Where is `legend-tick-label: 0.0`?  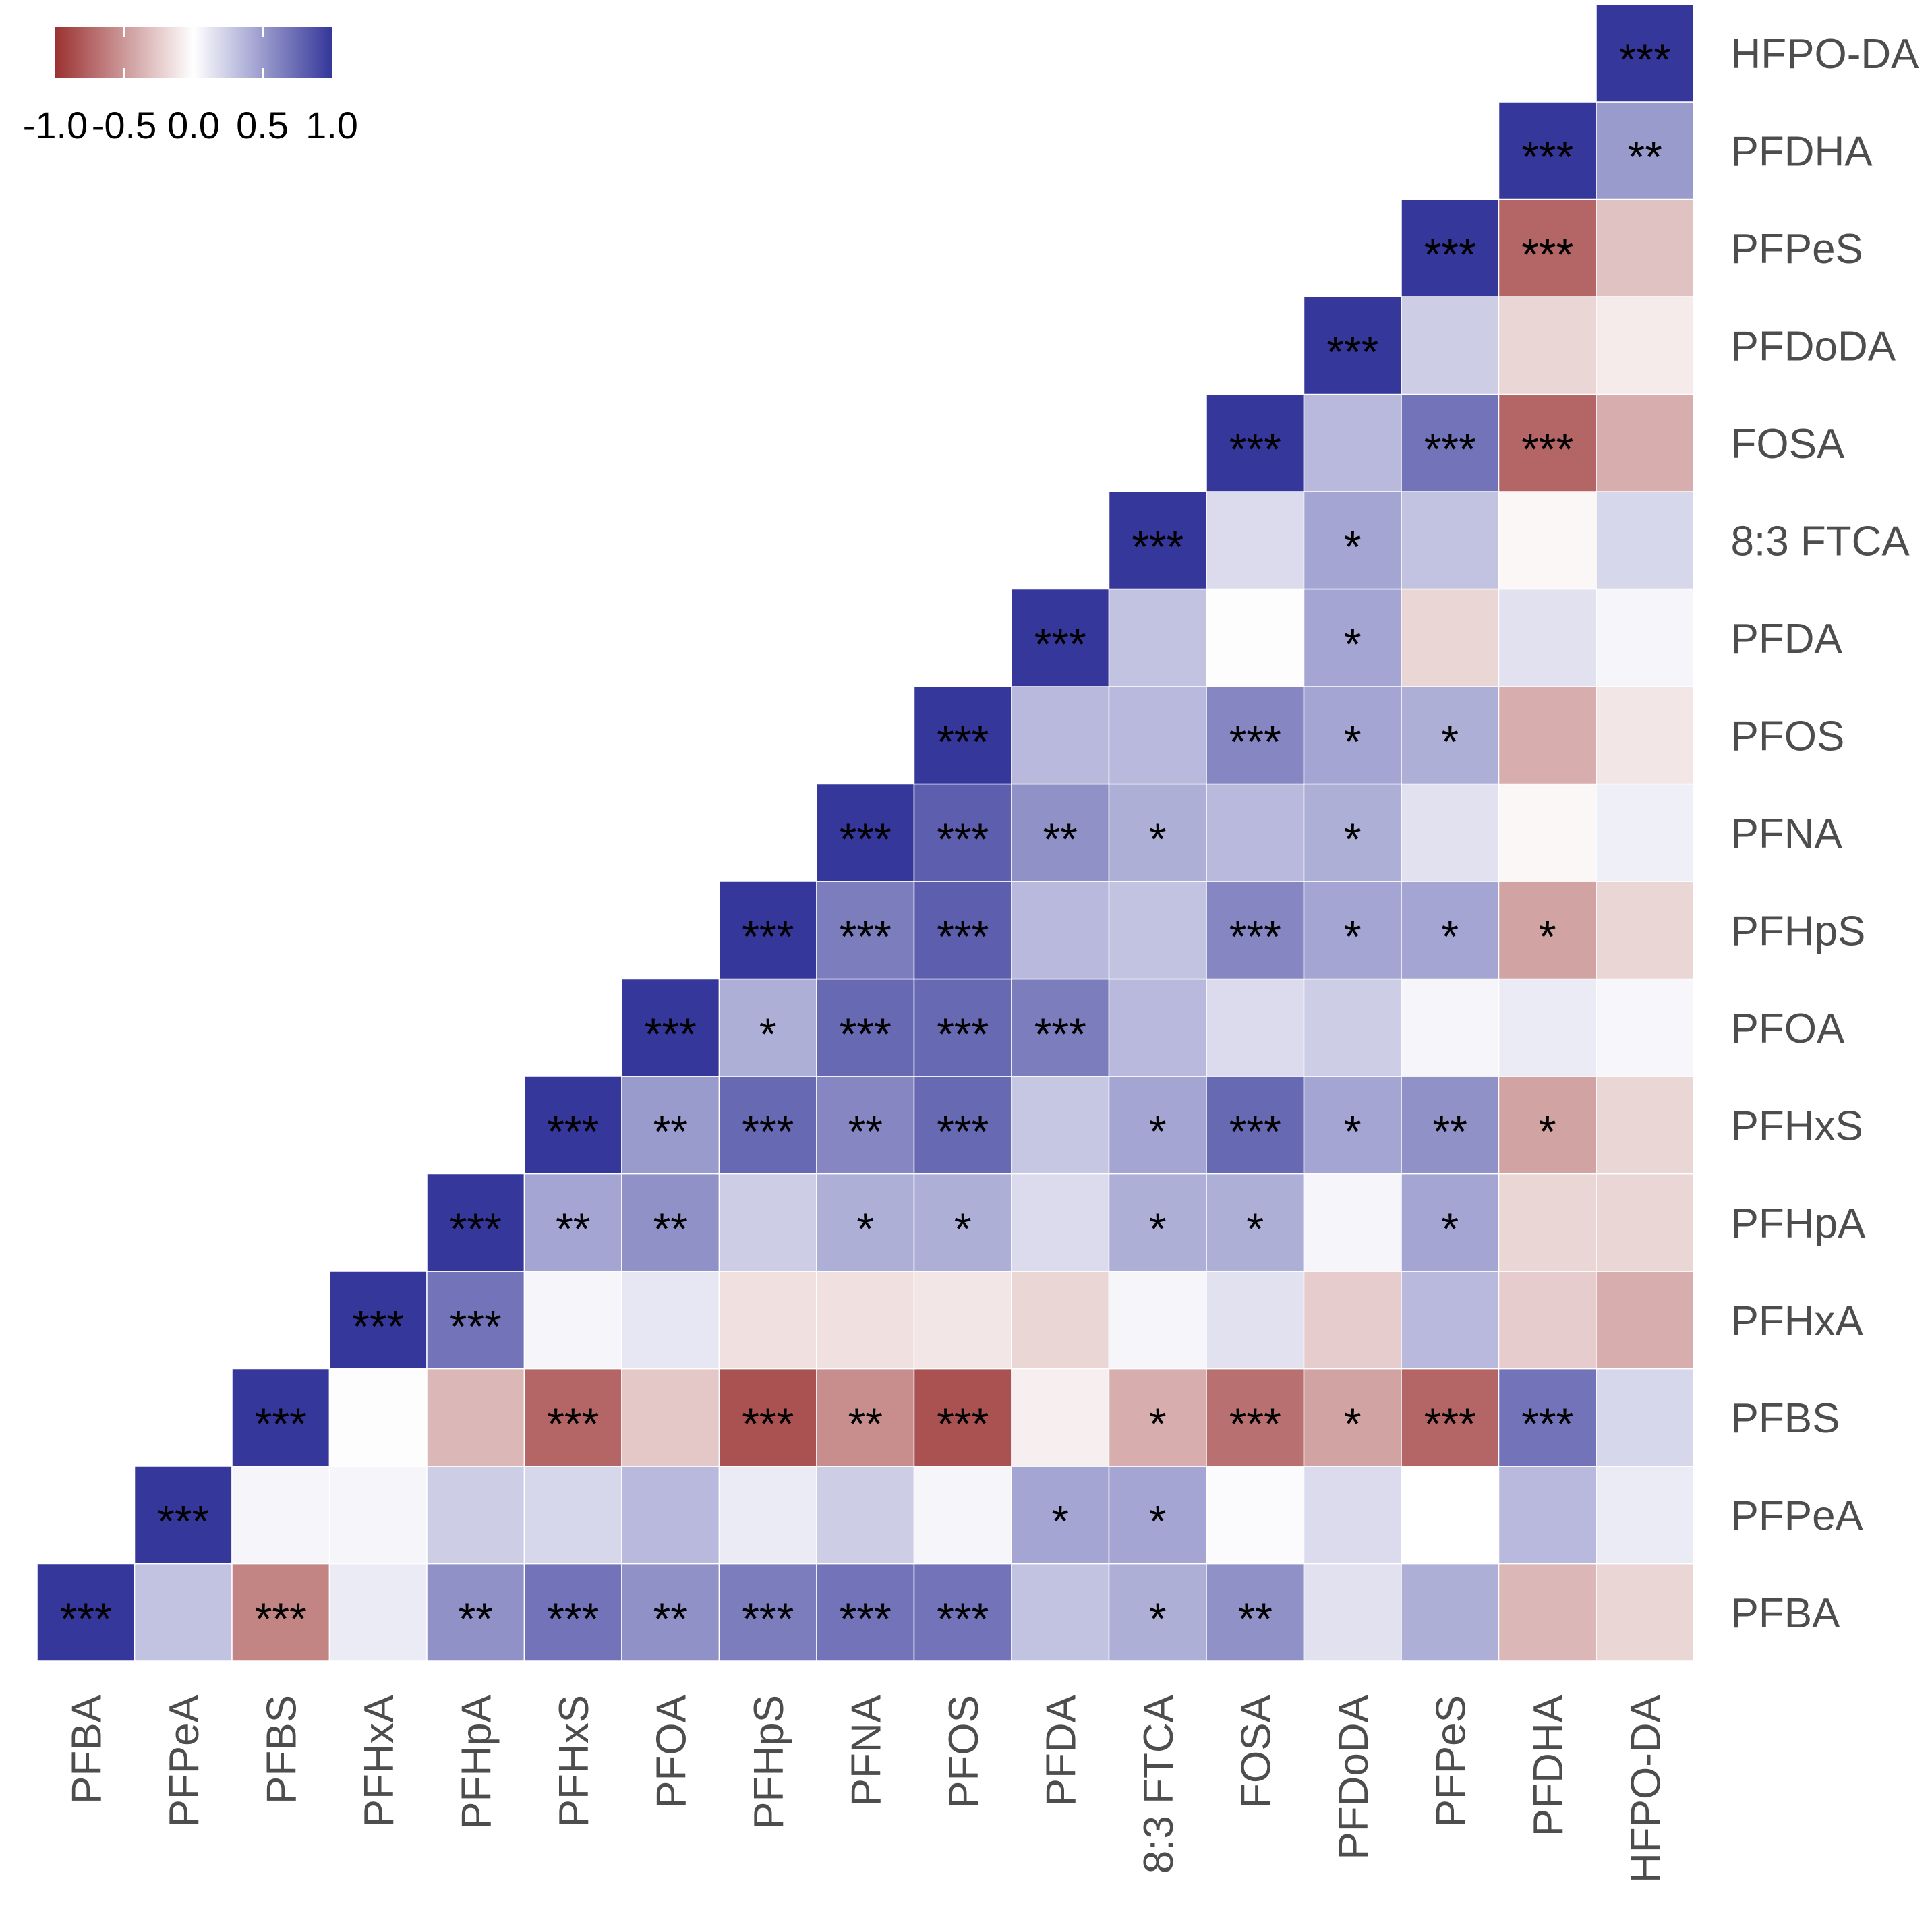 legend-tick-label: 0.0 is located at coordinates (193, 125).